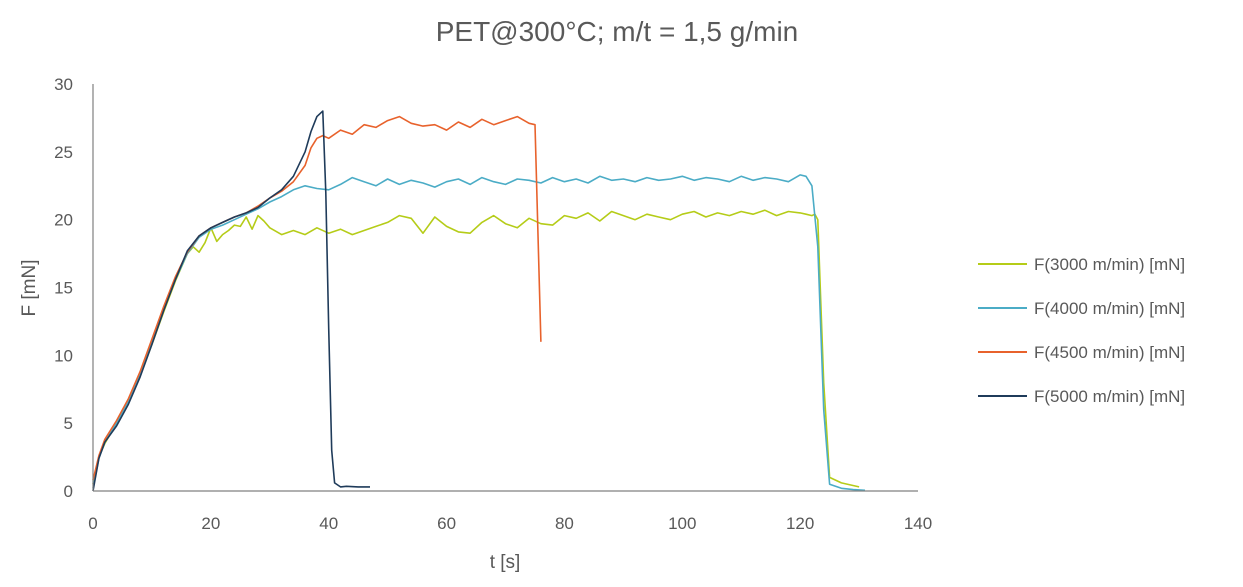  I want to click on y-tick-label: 20, so click(63, 220).